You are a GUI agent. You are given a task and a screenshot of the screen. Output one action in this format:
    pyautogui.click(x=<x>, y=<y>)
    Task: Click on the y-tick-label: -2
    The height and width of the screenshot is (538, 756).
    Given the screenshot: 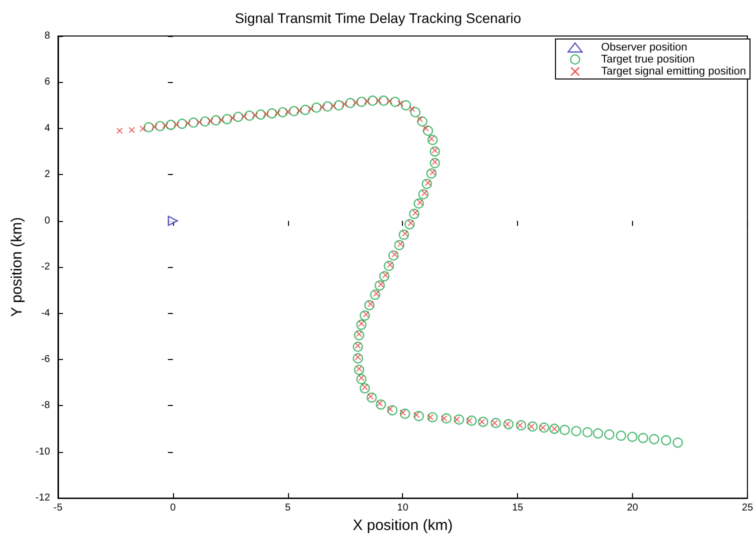 What is the action you would take?
    pyautogui.click(x=45, y=267)
    